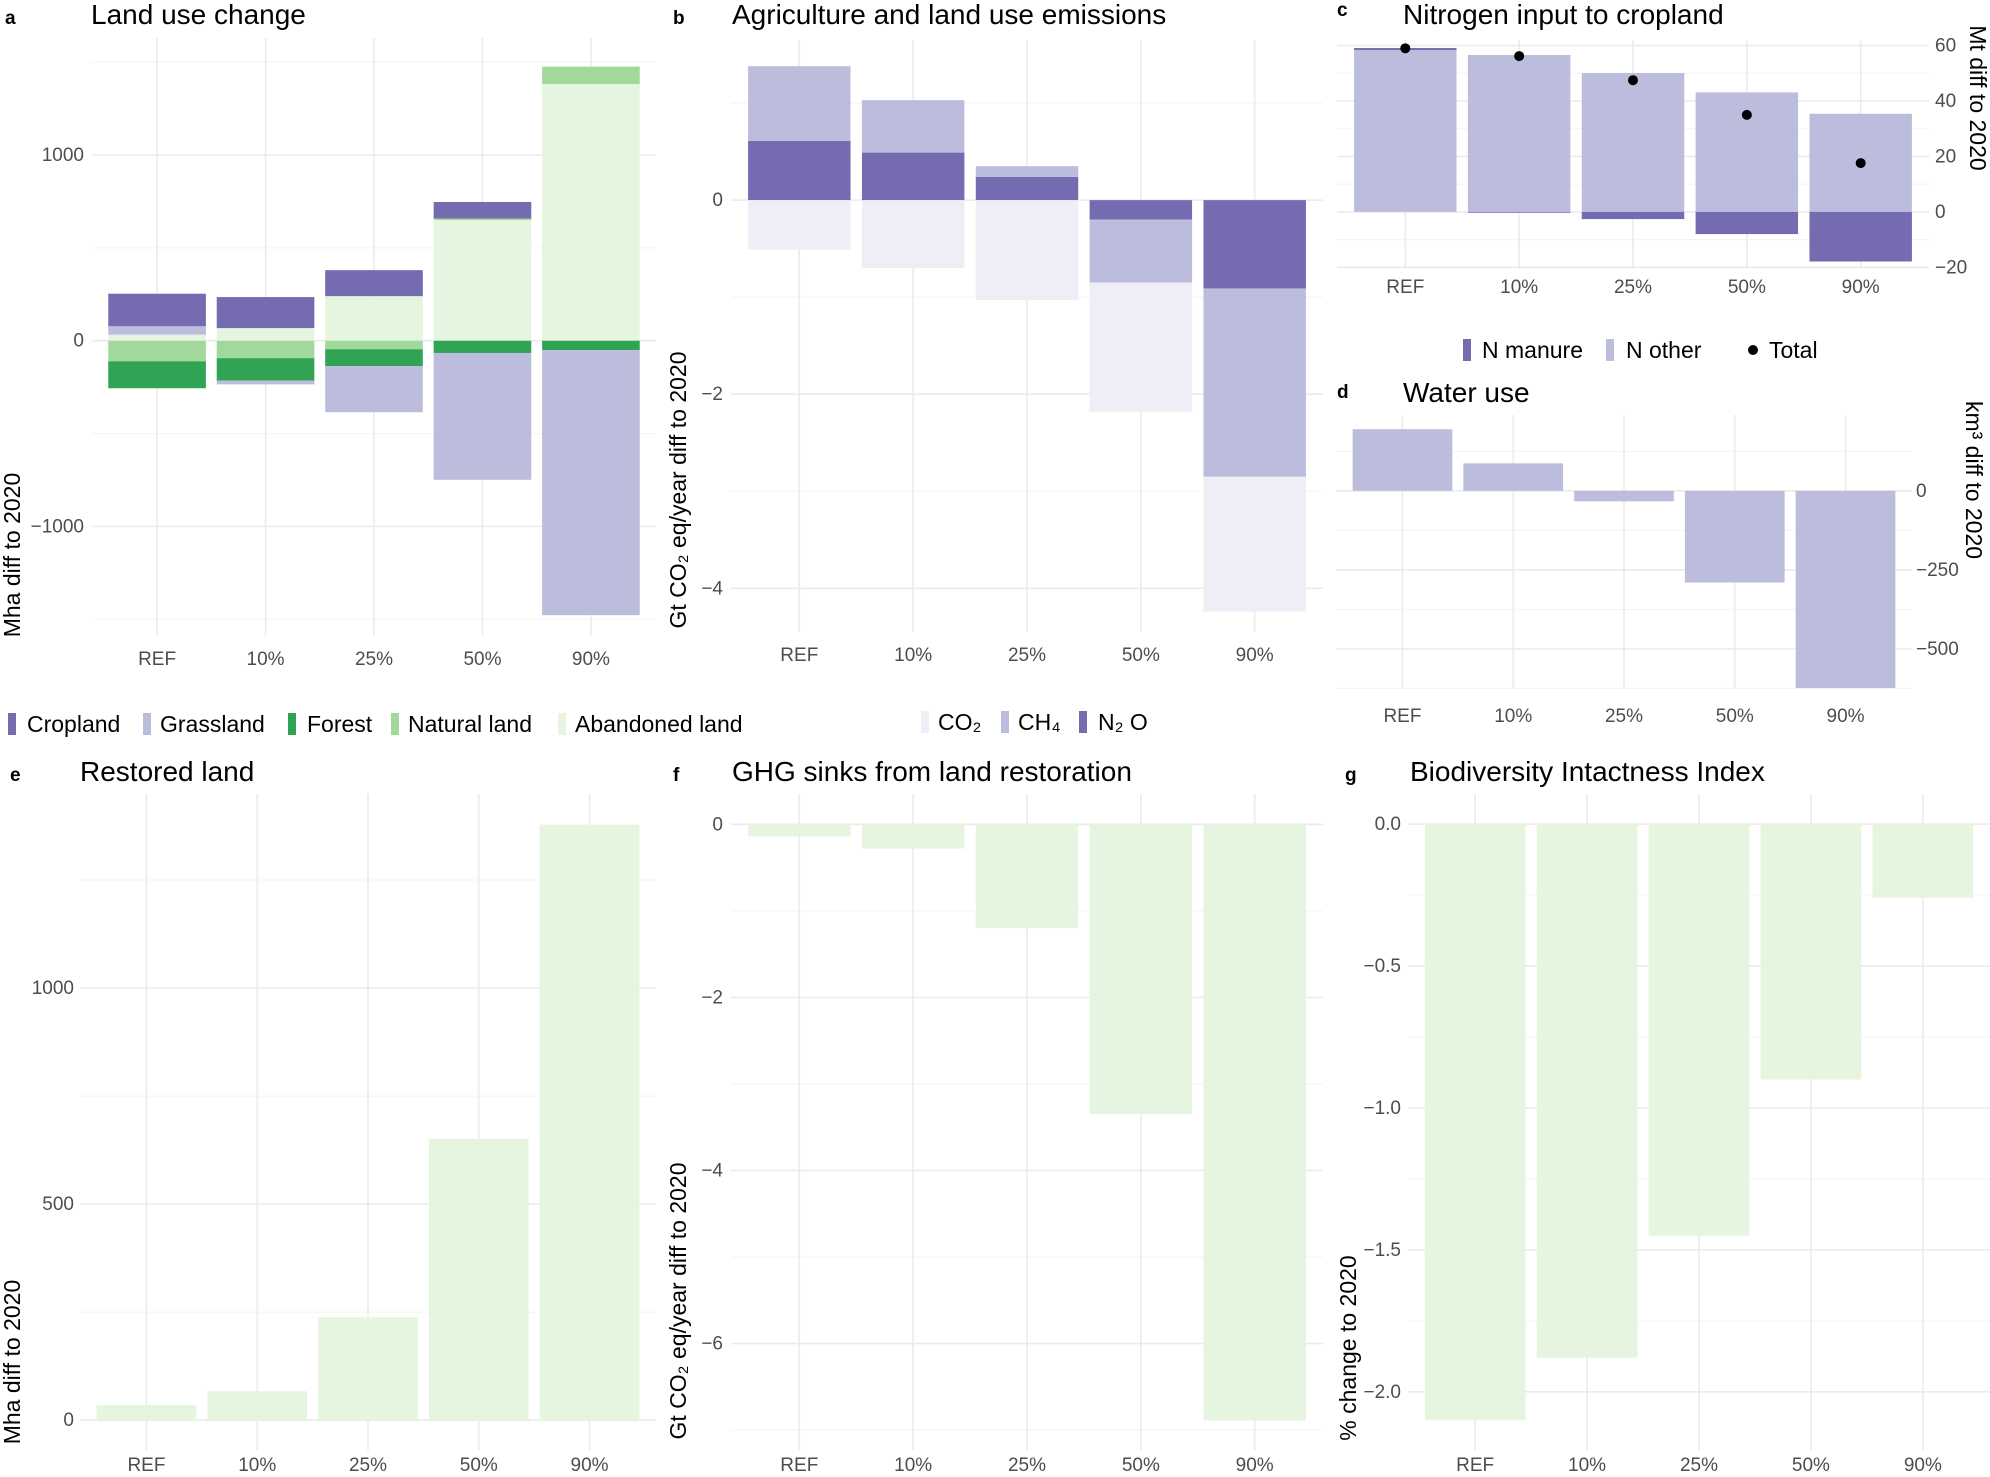 The image size is (1990, 1477). What do you see at coordinates (57, 526) in the screenshot?
I see `y-tick-label: −1000` at bounding box center [57, 526].